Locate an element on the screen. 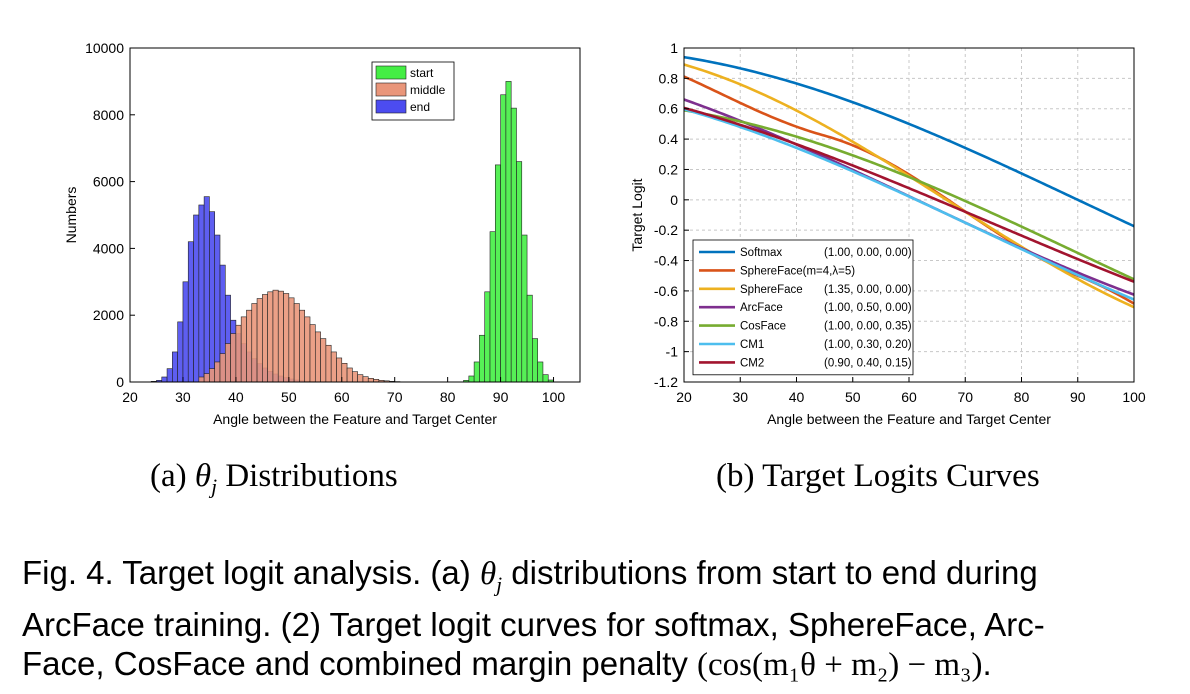 This screenshot has height=694, width=1190. subfigure-b-label: (b) Target Logits Curves is located at coordinates (878, 476).